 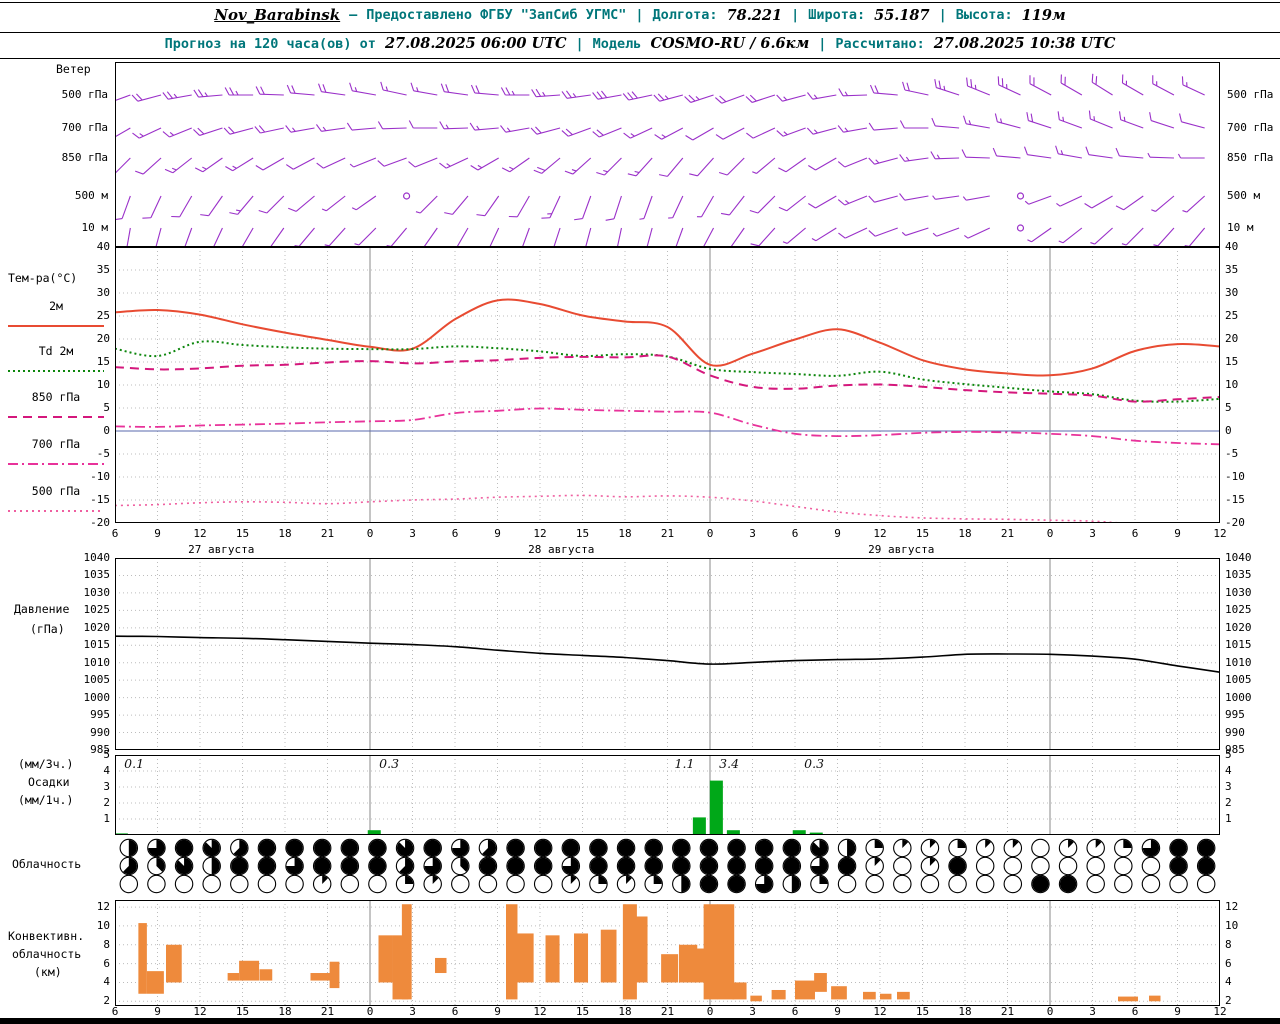 What do you see at coordinates (1238, 592) in the screenshot?
I see `axis-label: 1030` at bounding box center [1238, 592].